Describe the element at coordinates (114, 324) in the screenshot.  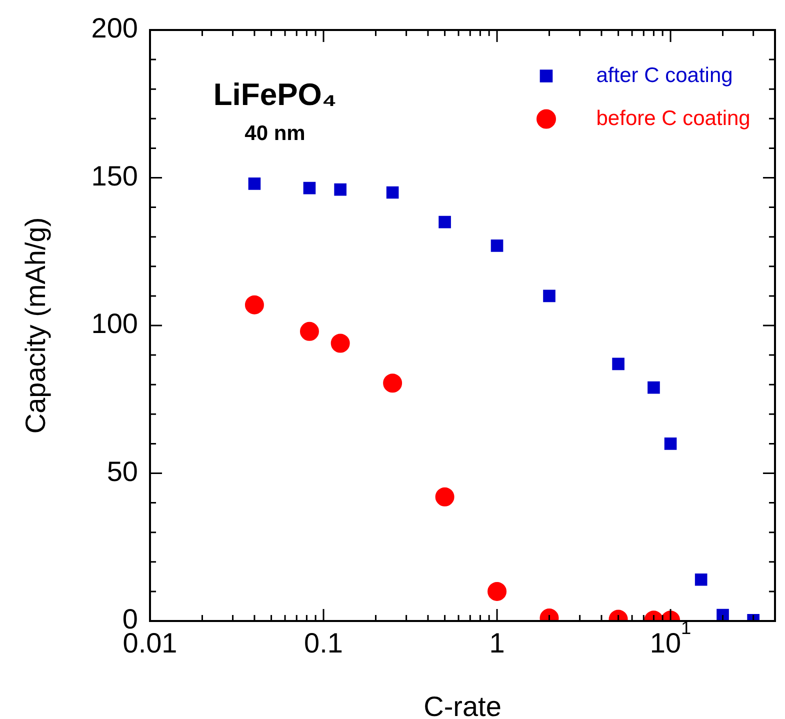
I see `y-tick-label: 100` at that location.